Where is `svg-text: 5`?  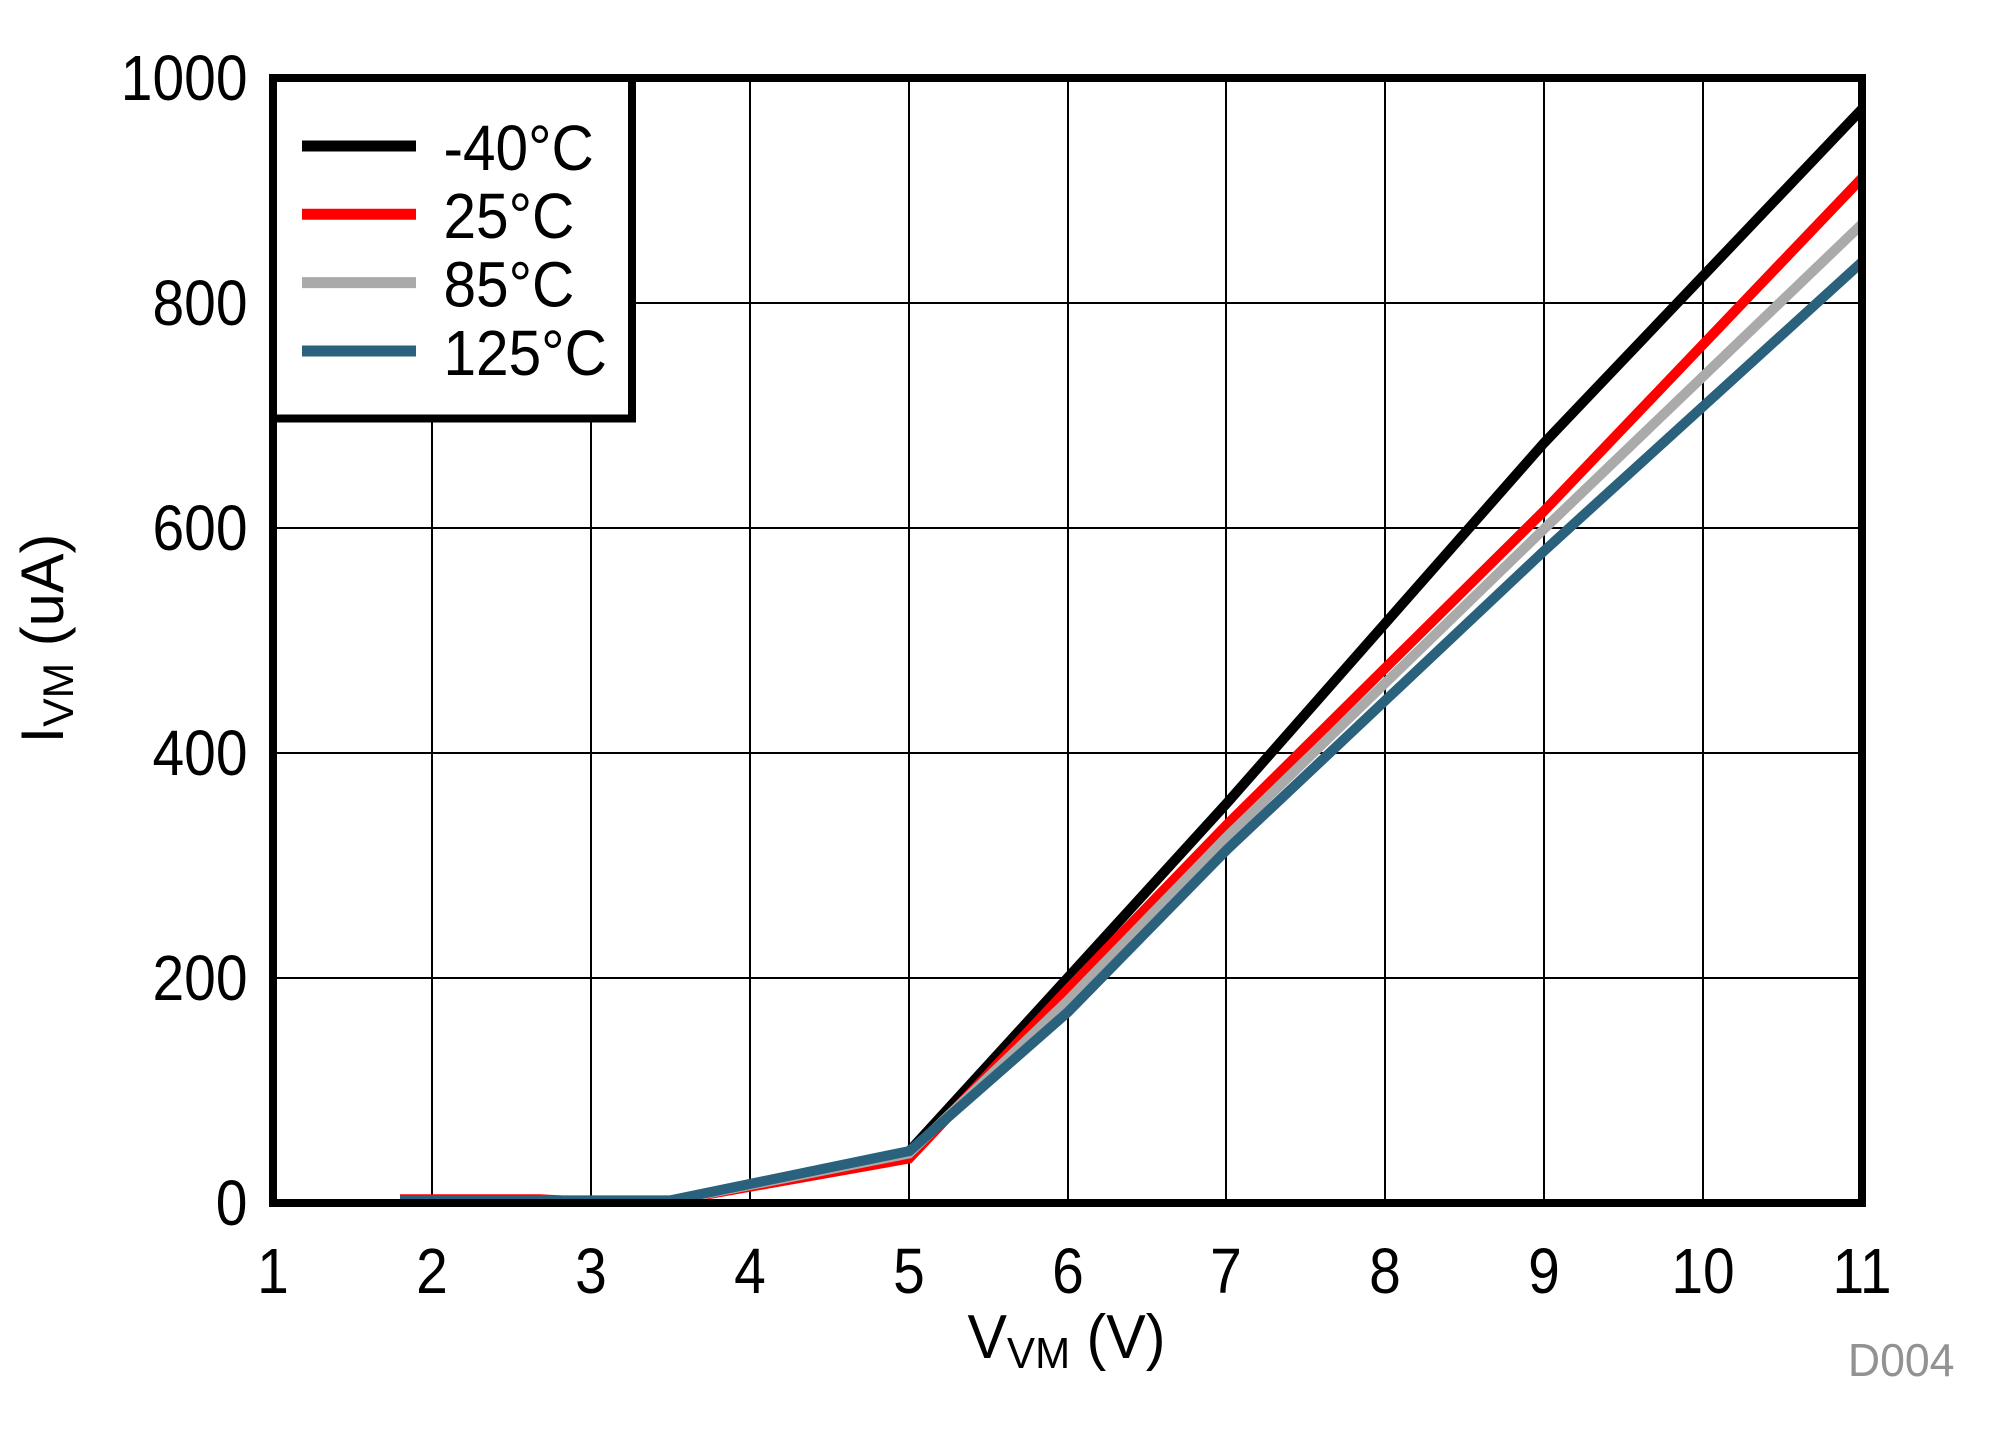 svg-text: 5 is located at coordinates (909, 1271).